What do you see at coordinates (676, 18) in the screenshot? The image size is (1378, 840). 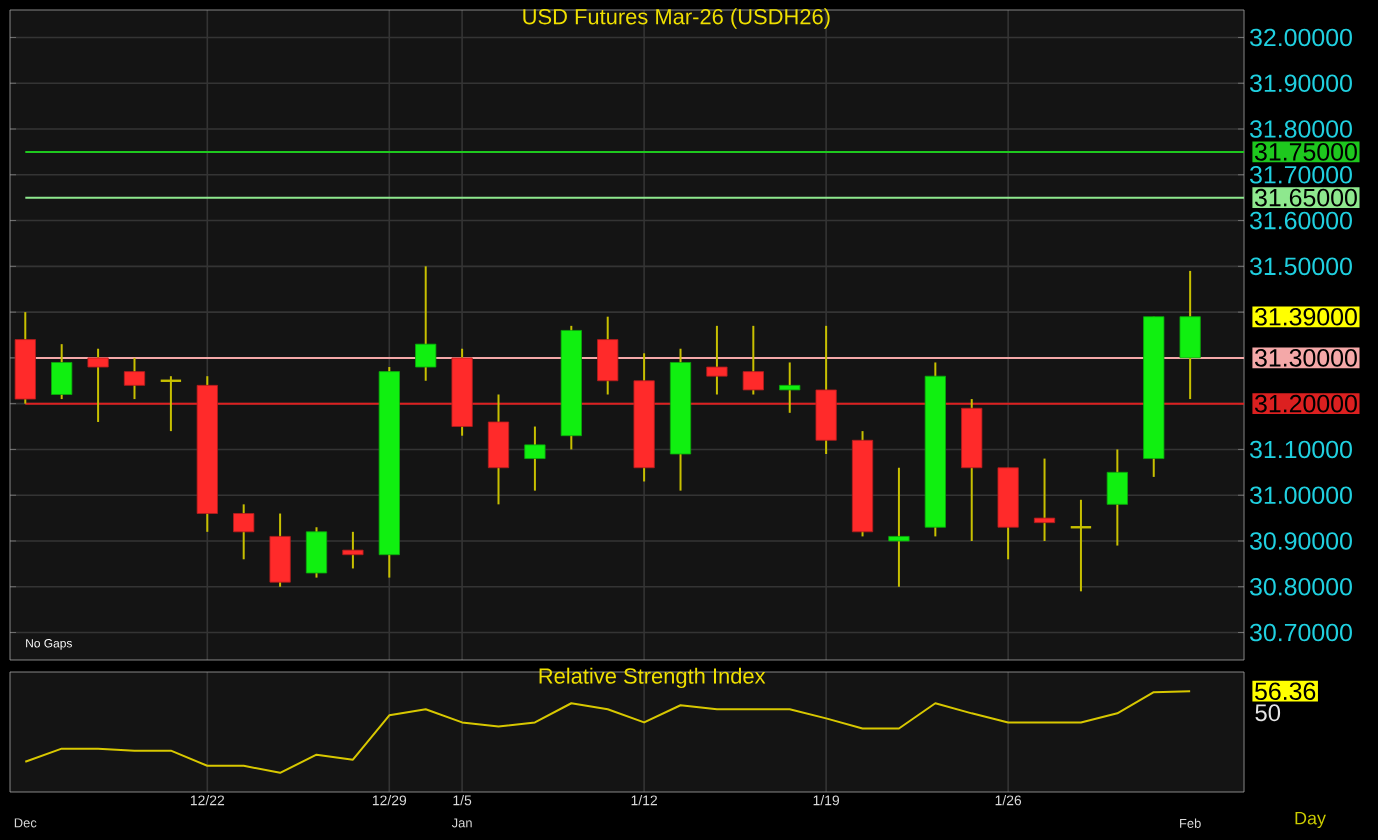 I see `chart-title: USD Futures Mar-26 (USDH26)` at bounding box center [676, 18].